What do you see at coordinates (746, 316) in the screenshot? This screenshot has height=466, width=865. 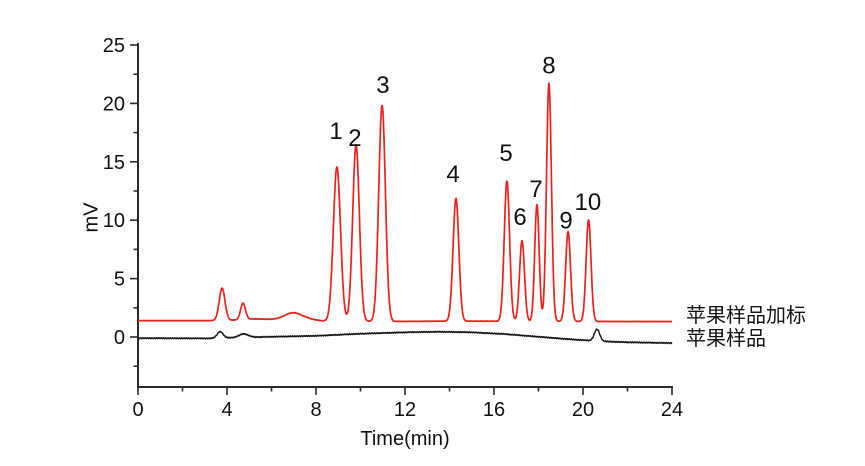 I see `legend-label-spiked-sample: 苹果样品加标` at bounding box center [746, 316].